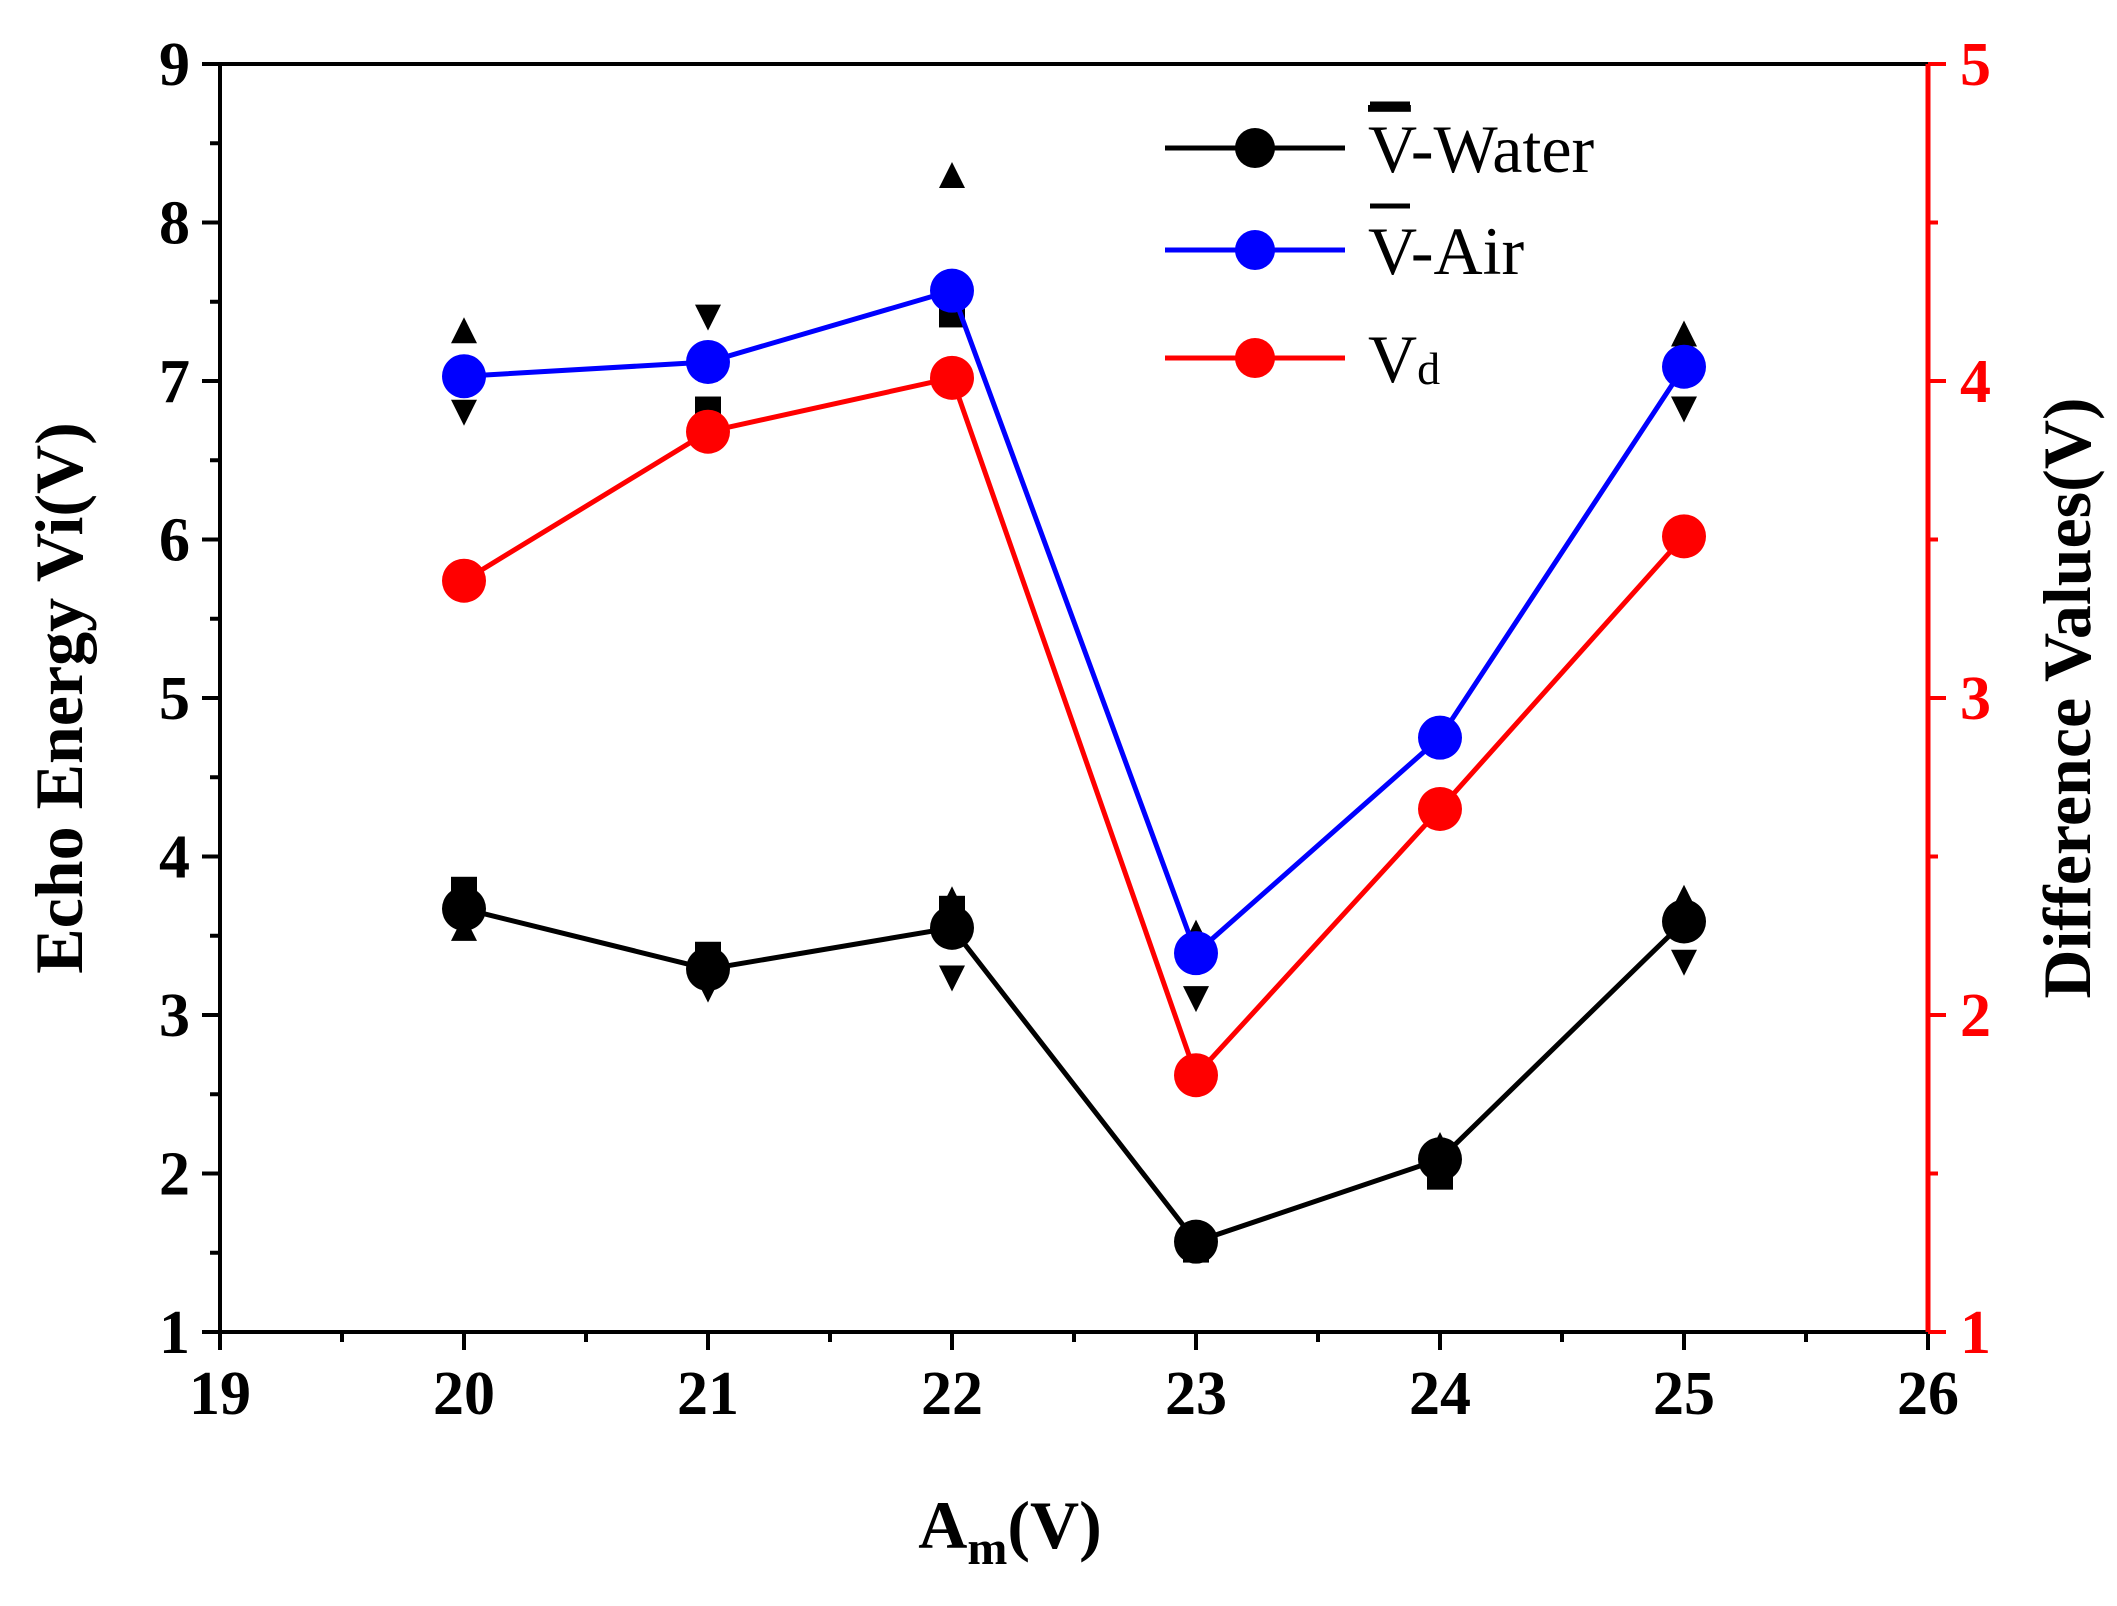  What do you see at coordinates (1392, 149) in the screenshot?
I see `legend-water-overline-v: V` at bounding box center [1392, 149].